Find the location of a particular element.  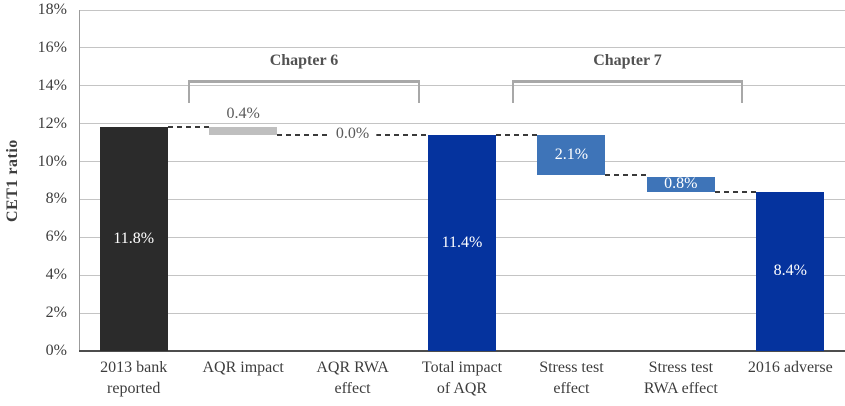

x-axis-label-total-impact-of-aqr: Total impact of AQR is located at coordinates (462, 378).